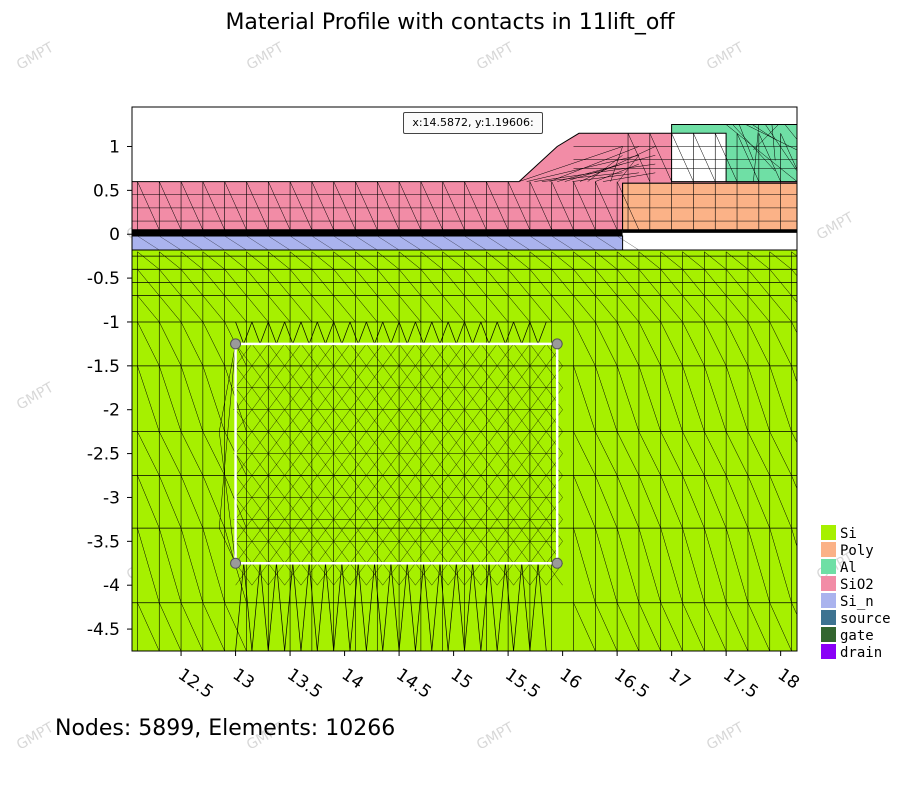 The image size is (900, 800). Describe the element at coordinates (114, 235) in the screenshot. I see `y-tick-label: 0` at that location.